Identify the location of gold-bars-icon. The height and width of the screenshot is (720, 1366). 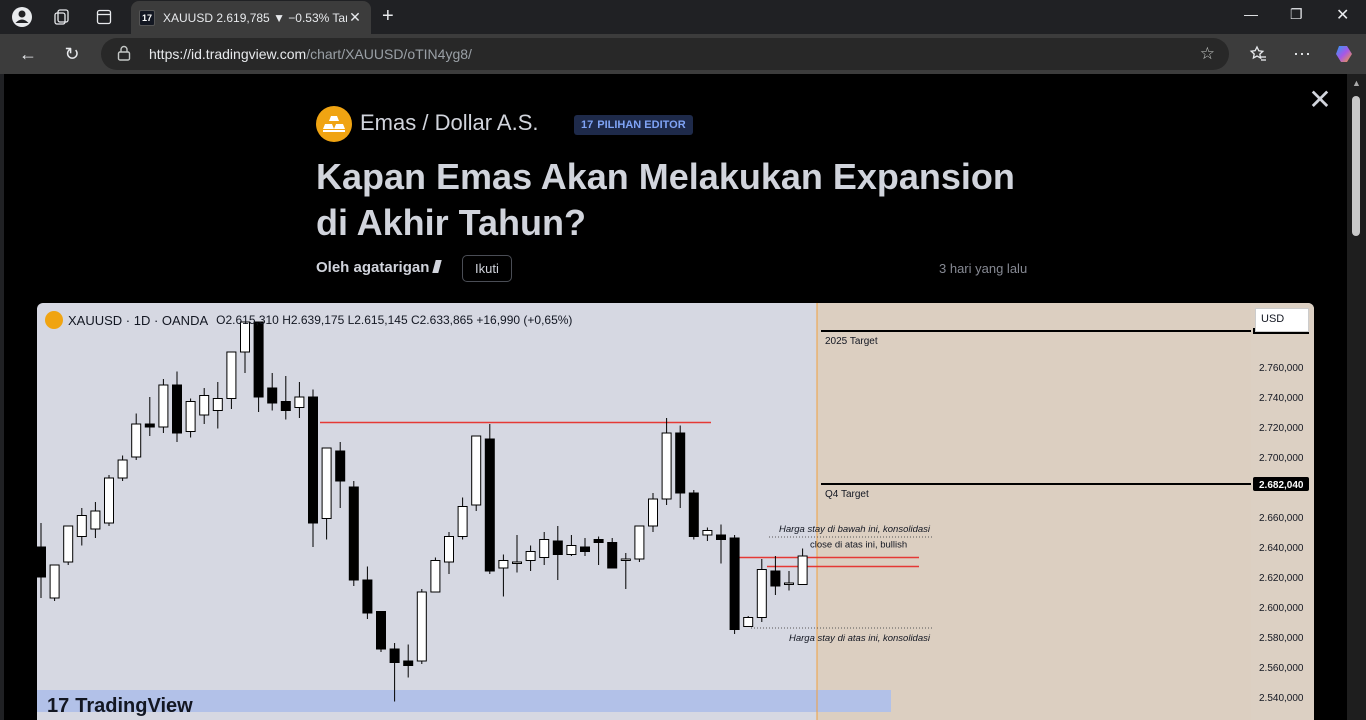
(334, 124).